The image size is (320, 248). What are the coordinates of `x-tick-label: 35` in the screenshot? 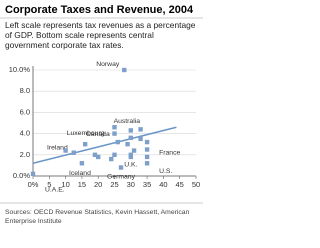 It's located at (147, 184).